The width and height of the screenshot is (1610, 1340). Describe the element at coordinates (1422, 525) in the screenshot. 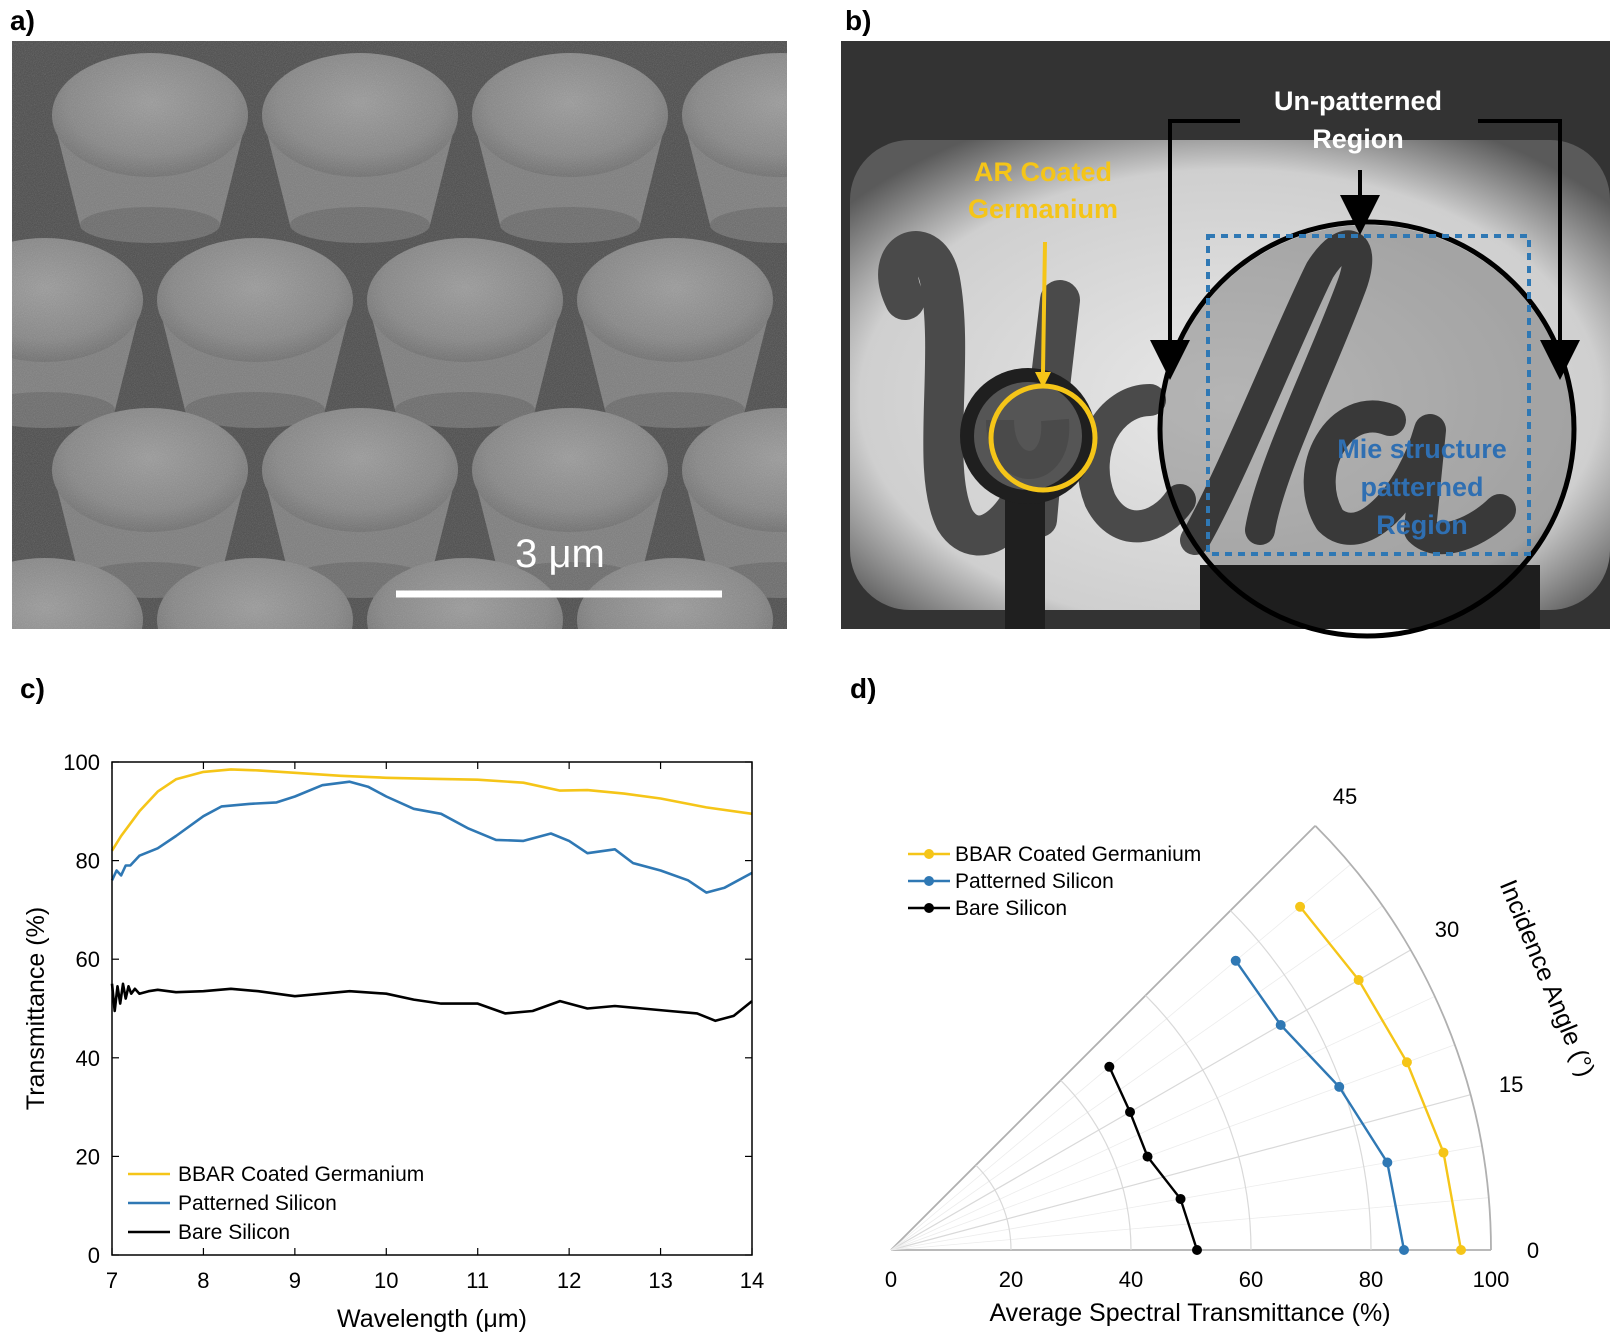

I see `annotation-mie-line3: Region` at that location.